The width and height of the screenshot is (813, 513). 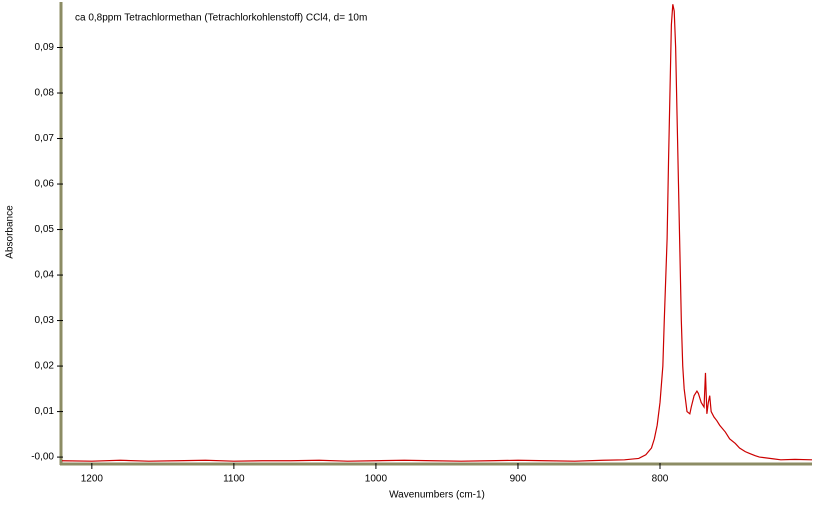 I want to click on y-tick-label: 0,08, so click(x=45, y=93).